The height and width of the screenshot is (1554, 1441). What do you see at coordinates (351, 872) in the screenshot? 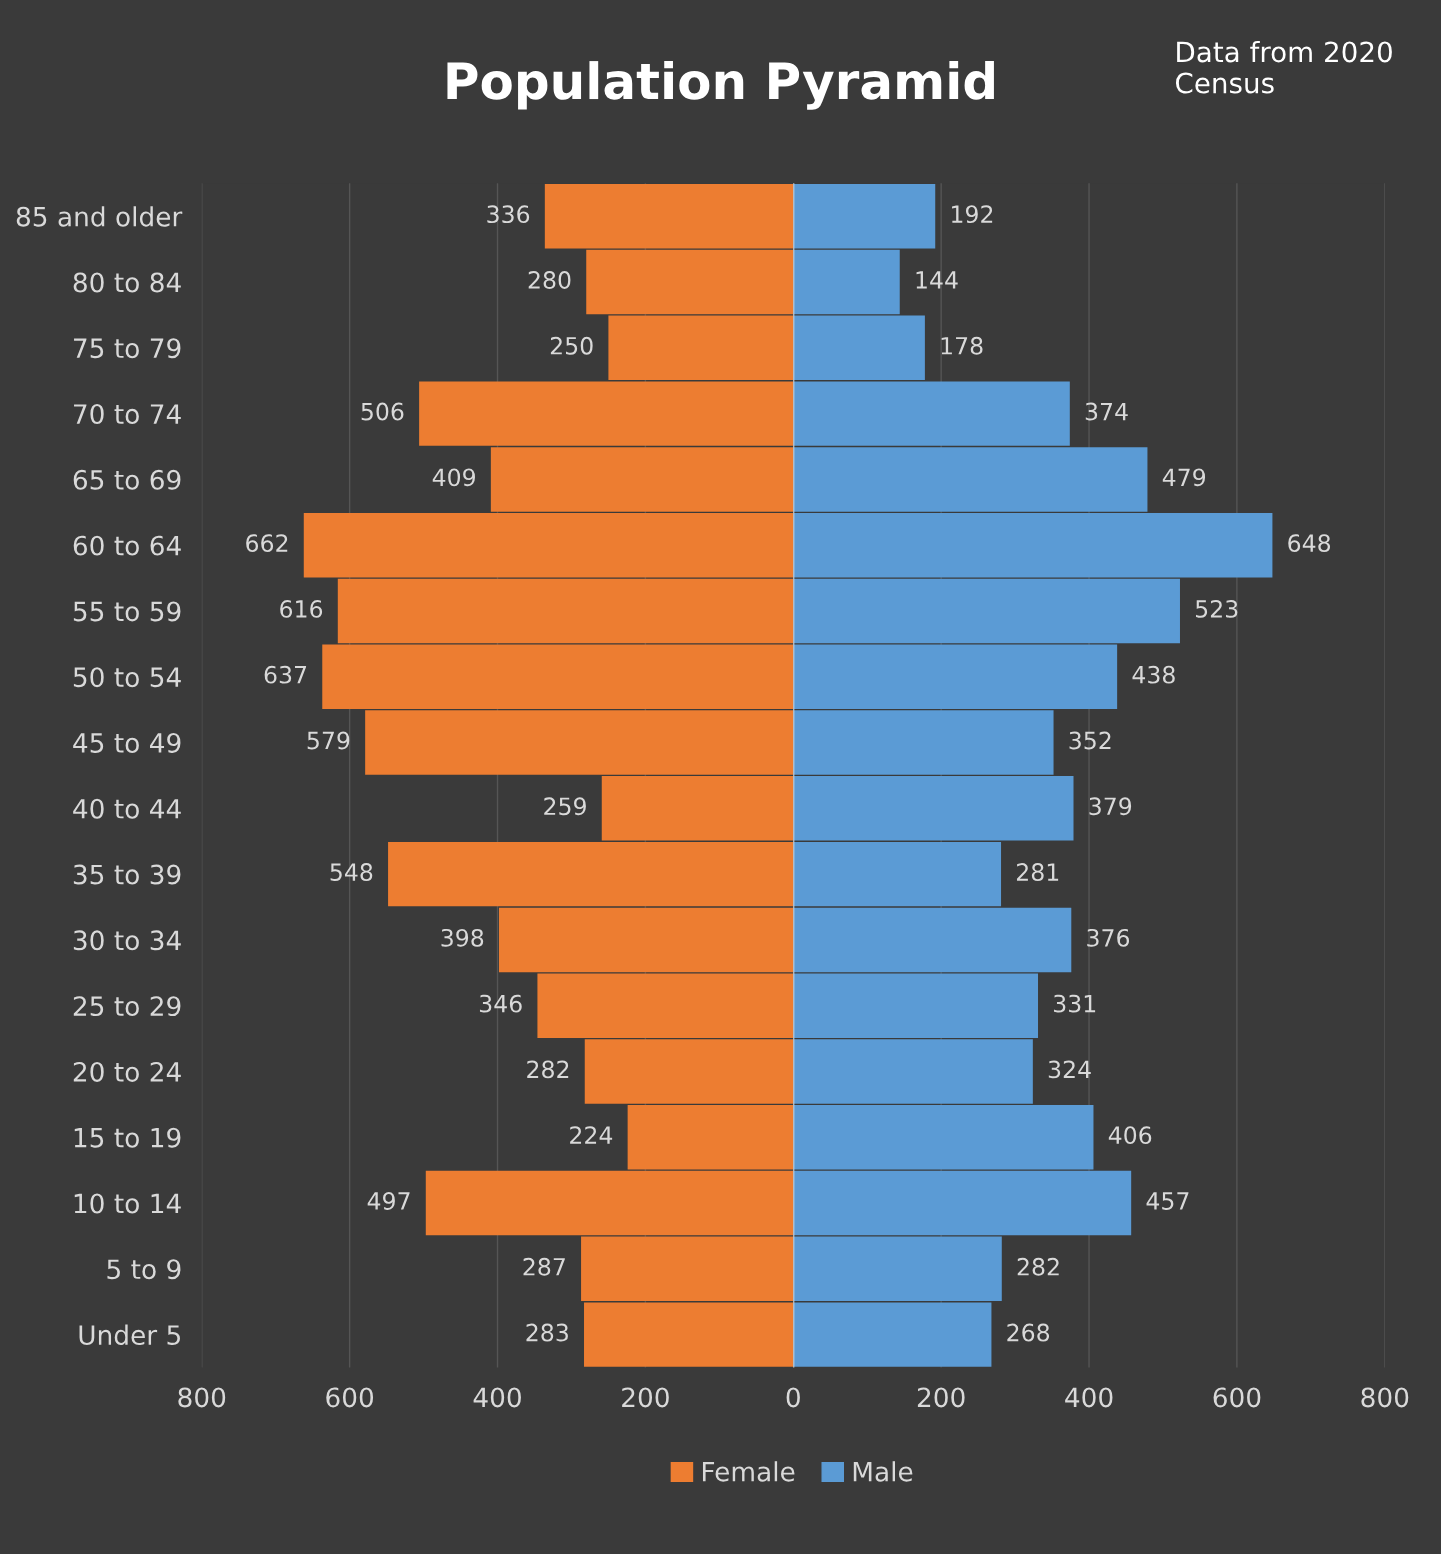
I see `data-label: 548` at bounding box center [351, 872].